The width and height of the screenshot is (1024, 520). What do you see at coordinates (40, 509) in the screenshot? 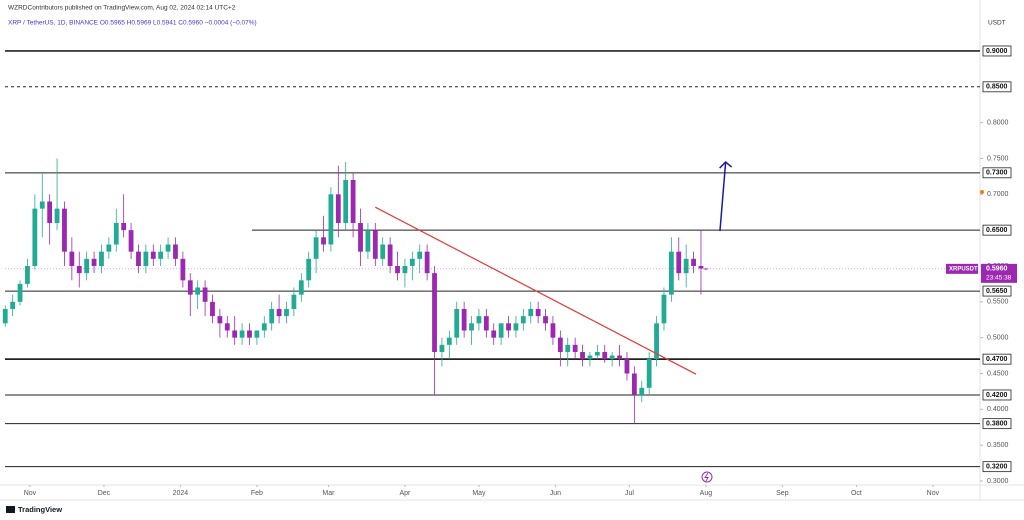
I see `footer-brand: TradingView` at bounding box center [40, 509].